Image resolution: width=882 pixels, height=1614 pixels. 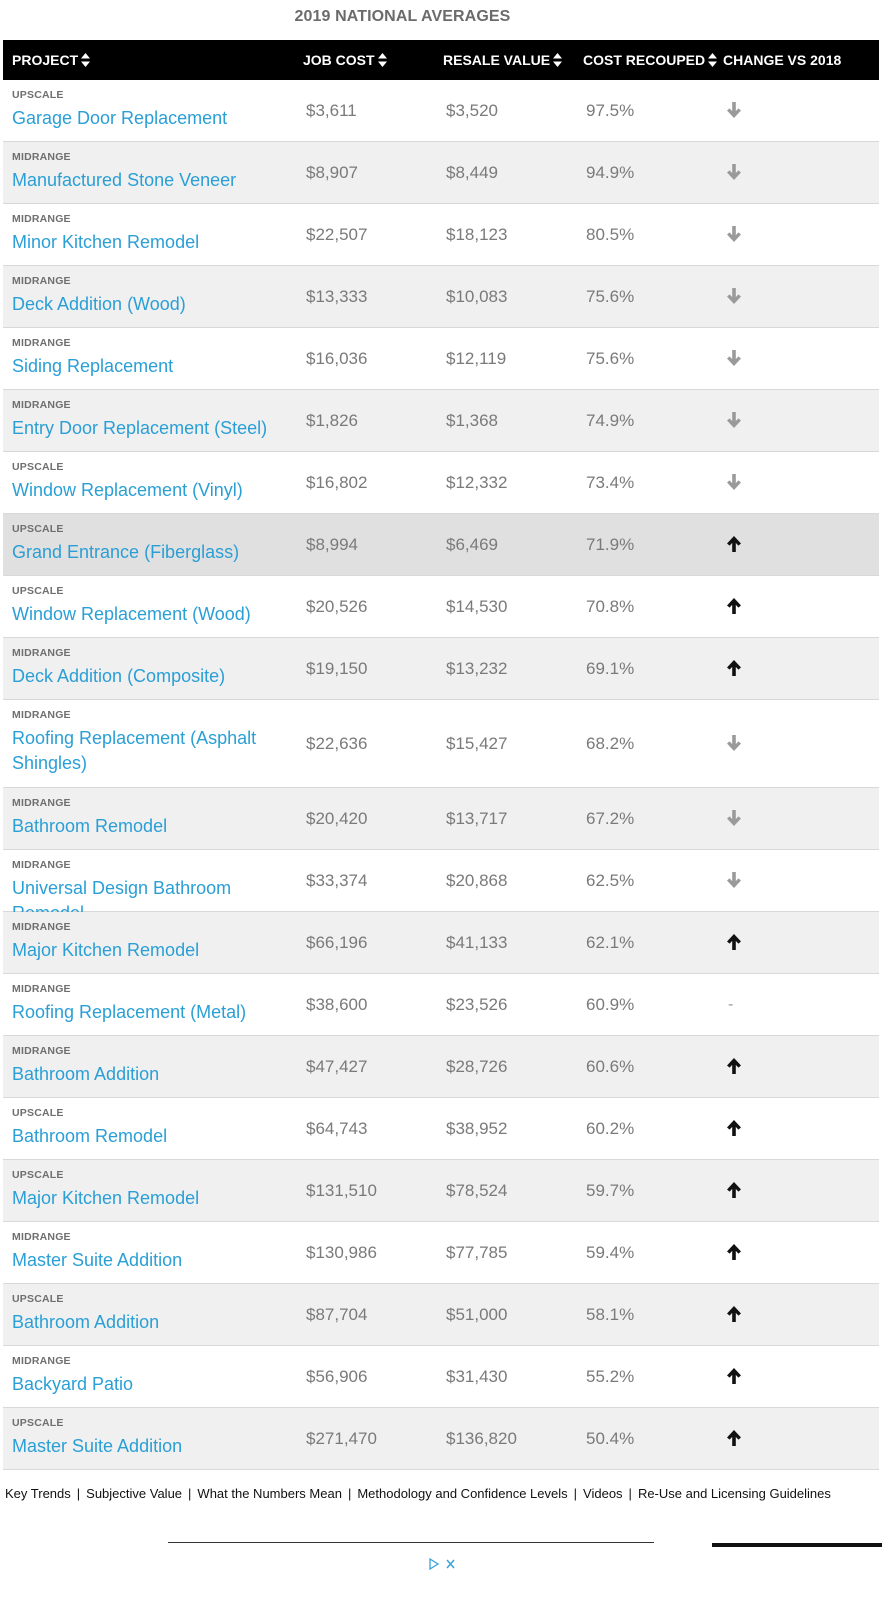 What do you see at coordinates (610, 358) in the screenshot?
I see `cost-recouped-value: 75.6%` at bounding box center [610, 358].